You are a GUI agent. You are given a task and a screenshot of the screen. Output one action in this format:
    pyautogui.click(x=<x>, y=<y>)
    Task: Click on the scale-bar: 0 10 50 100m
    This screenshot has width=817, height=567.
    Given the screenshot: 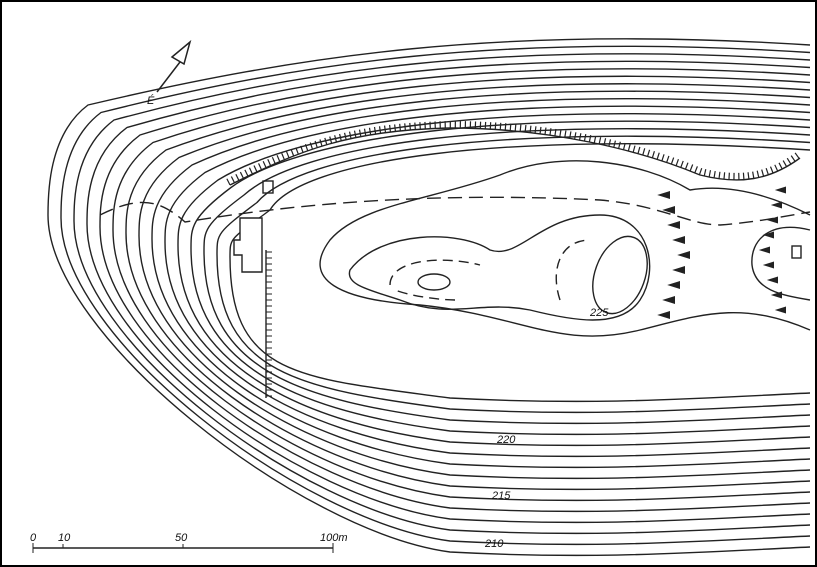 What is the action you would take?
    pyautogui.click(x=189, y=542)
    